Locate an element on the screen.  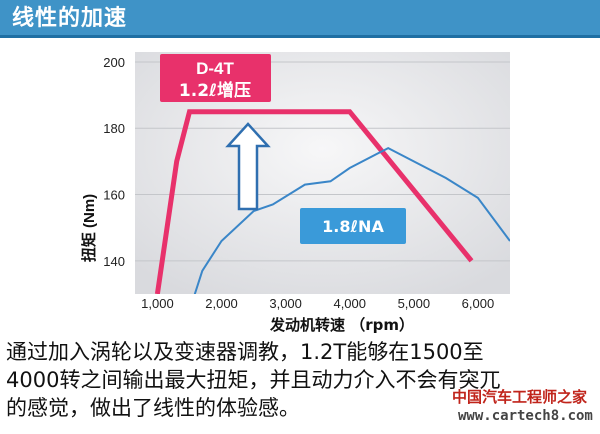
na-label: 1.8ℓNA is located at coordinates (353, 226).